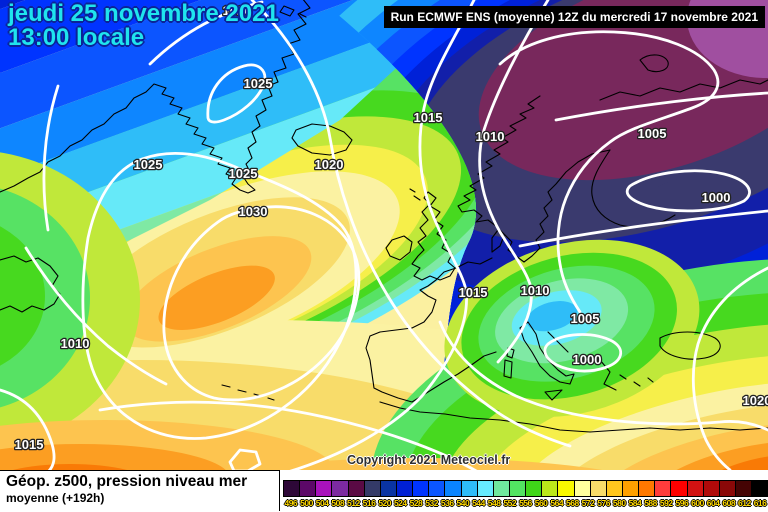 The height and width of the screenshot is (512, 768). I want to click on legend-value: 548, so click(494, 503).